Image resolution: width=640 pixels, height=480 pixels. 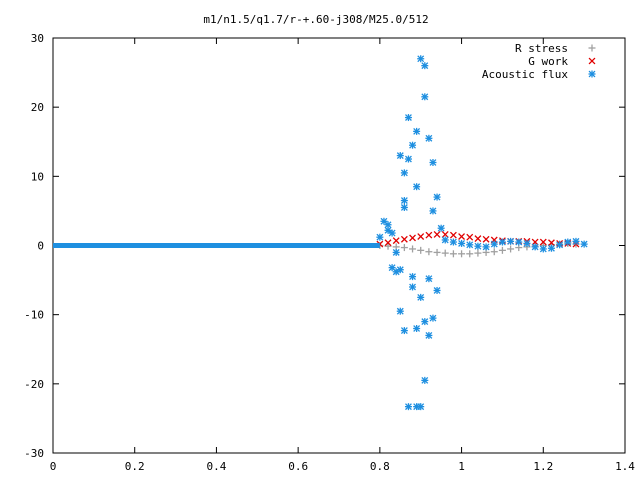 What do you see at coordinates (135, 466) in the screenshot?
I see `x-tick-label: 0.2` at bounding box center [135, 466].